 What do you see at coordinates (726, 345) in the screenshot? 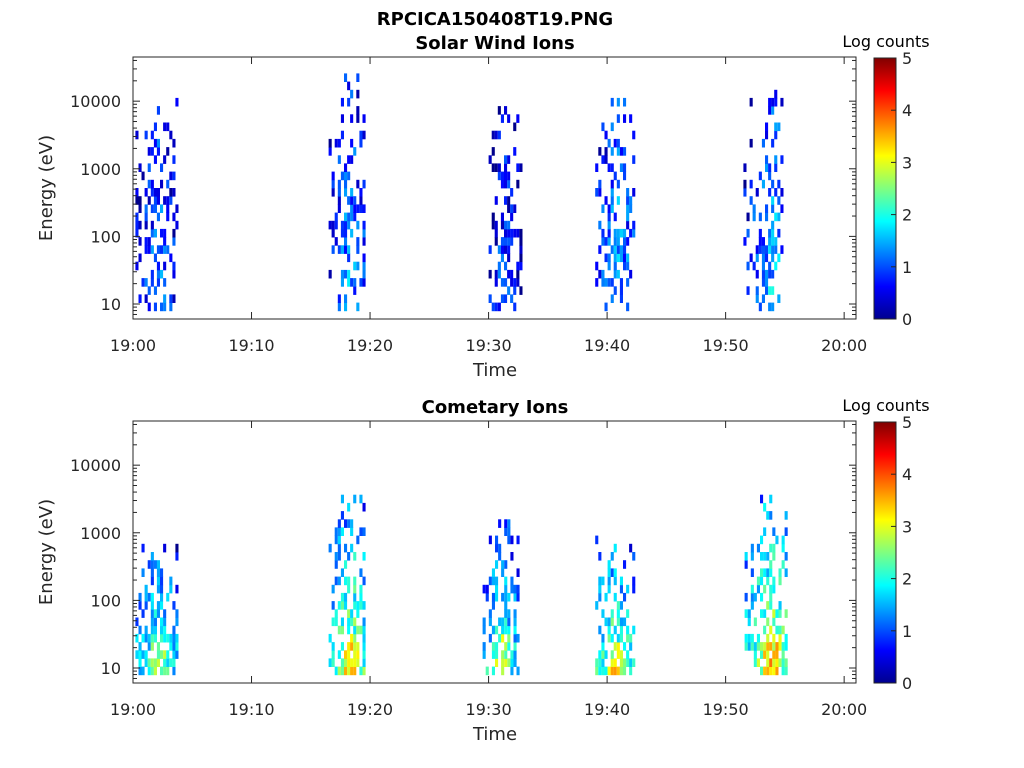
I see `x-tick-label: 19:50` at bounding box center [726, 345].